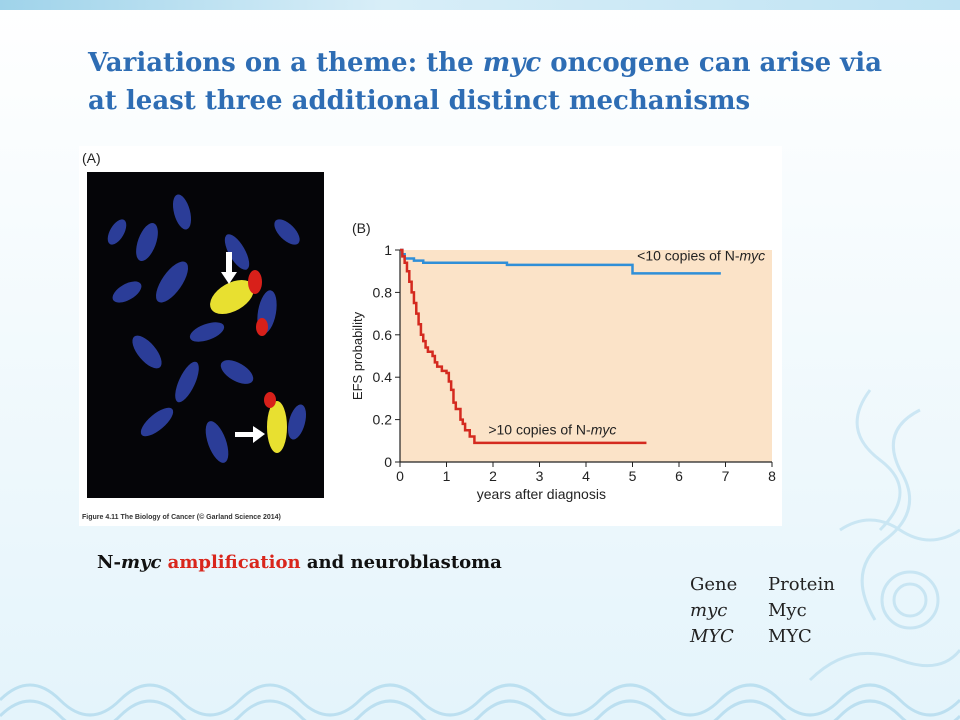 This screenshot has height=720, width=960. I want to click on figure-caption: N-myc amplification and neuroblastoma, so click(299, 562).